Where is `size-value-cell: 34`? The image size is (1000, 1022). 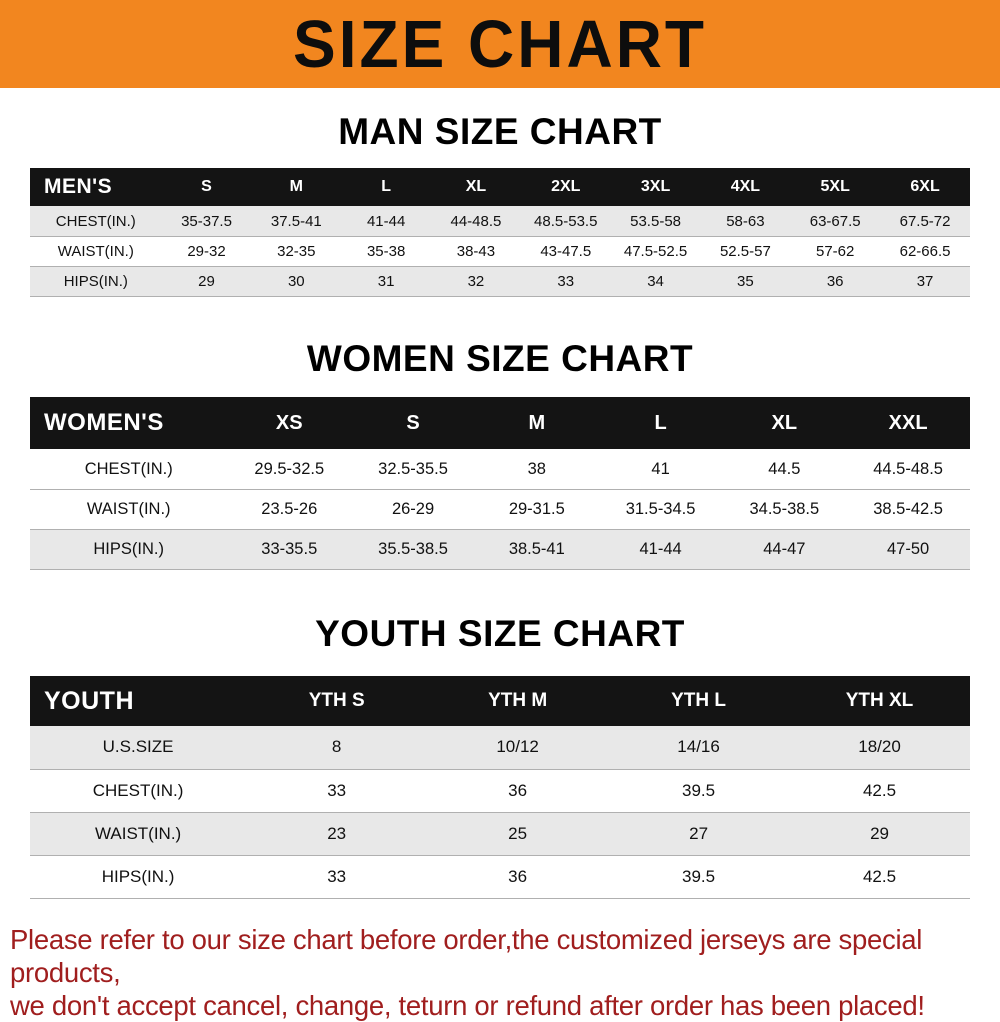 size-value-cell: 34 is located at coordinates (655, 281).